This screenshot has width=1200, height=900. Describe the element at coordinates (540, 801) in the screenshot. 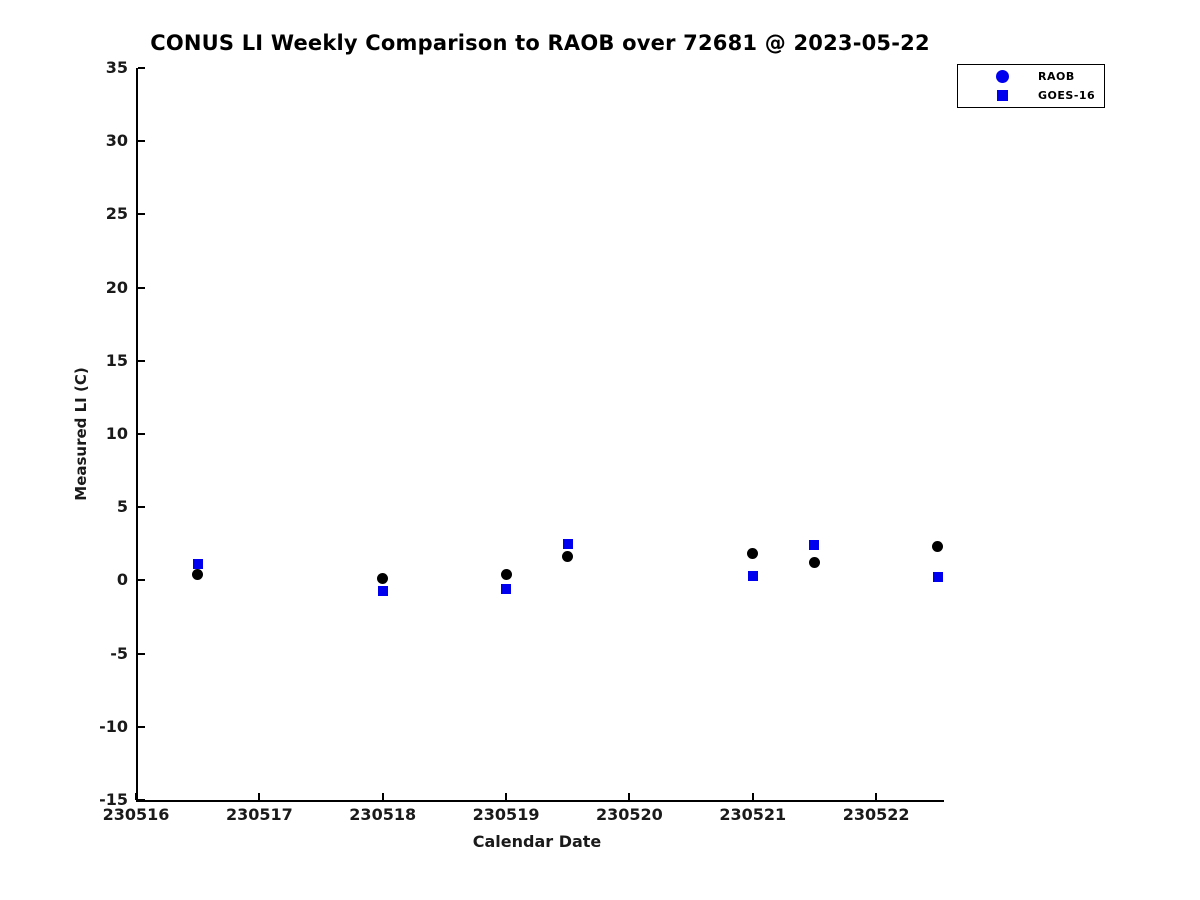

I see `x-axis-spine` at that location.